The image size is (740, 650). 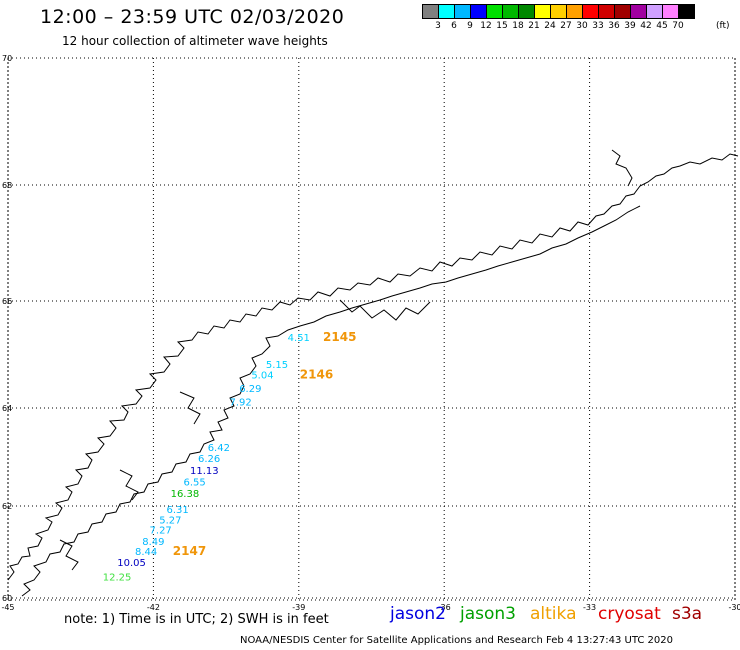 What do you see at coordinates (553, 614) in the screenshot?
I see `satellite-altika: altika` at bounding box center [553, 614].